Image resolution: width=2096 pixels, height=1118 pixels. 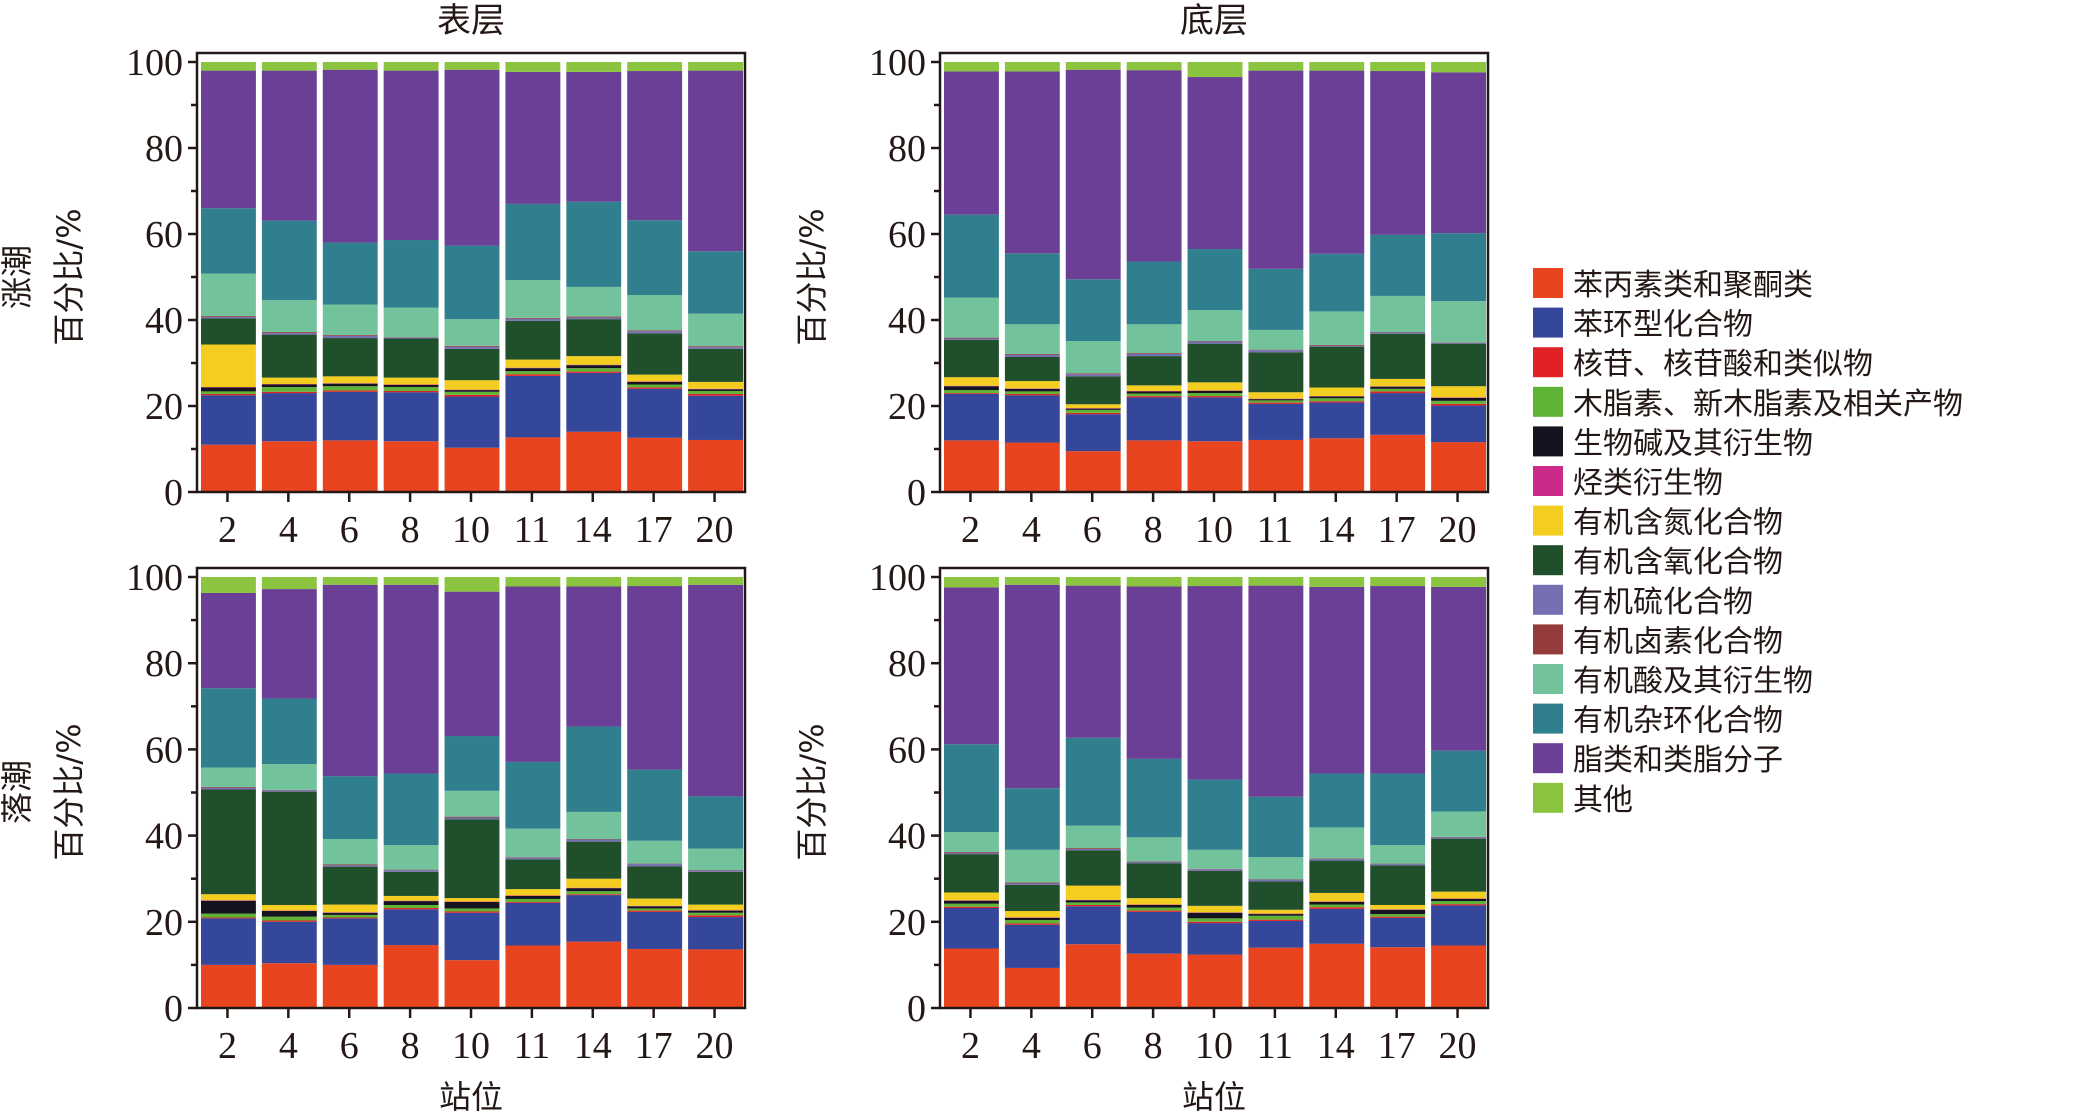 I want to click on x-tick-label: 20, so click(x=1458, y=530).